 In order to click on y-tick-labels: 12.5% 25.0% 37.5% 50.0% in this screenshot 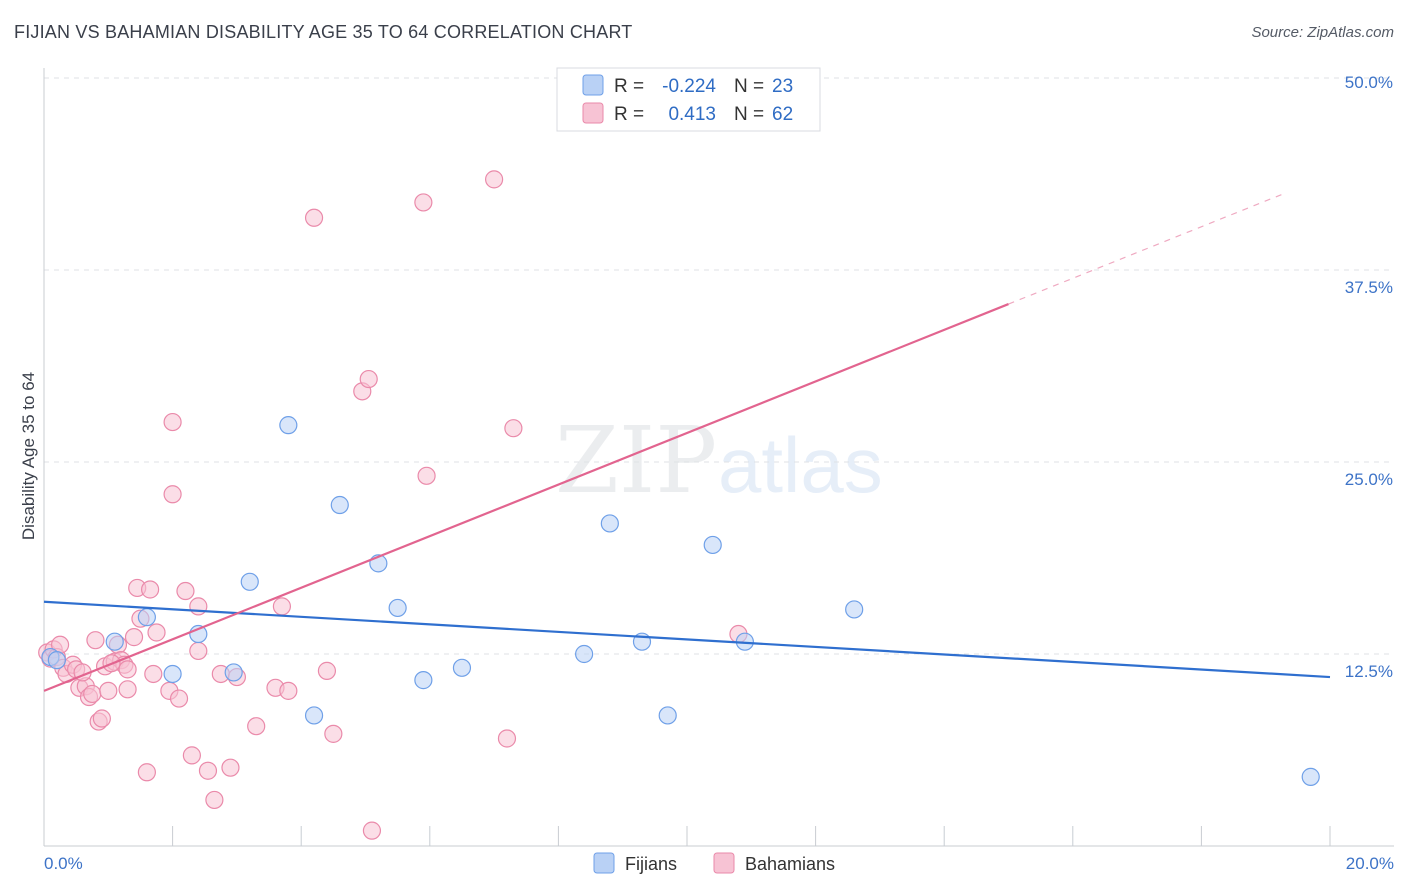, I will do `click(1369, 377)`.